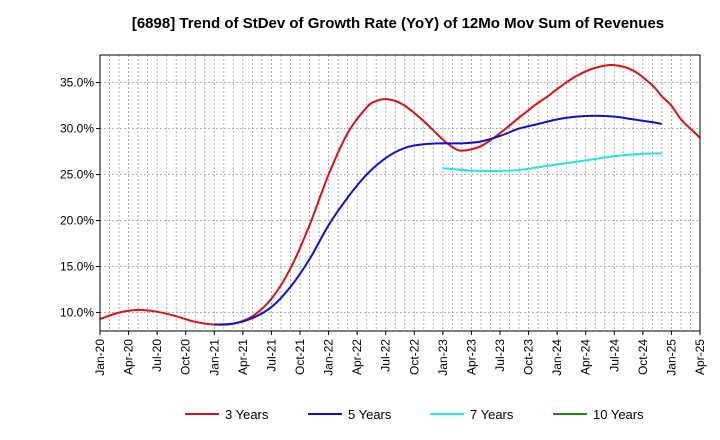 This screenshot has width=720, height=440. What do you see at coordinates (443, 357) in the screenshot?
I see `x-tick-label: Jan-23` at bounding box center [443, 357].